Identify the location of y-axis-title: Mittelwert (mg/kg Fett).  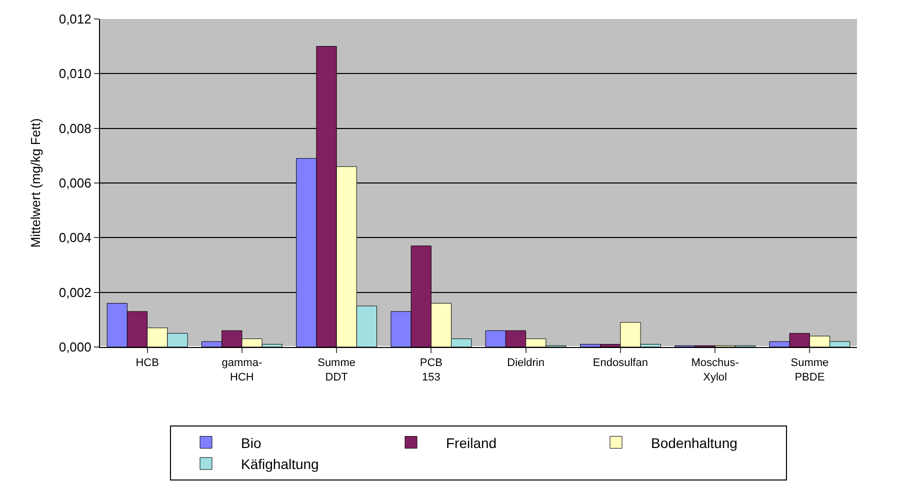
(35, 183).